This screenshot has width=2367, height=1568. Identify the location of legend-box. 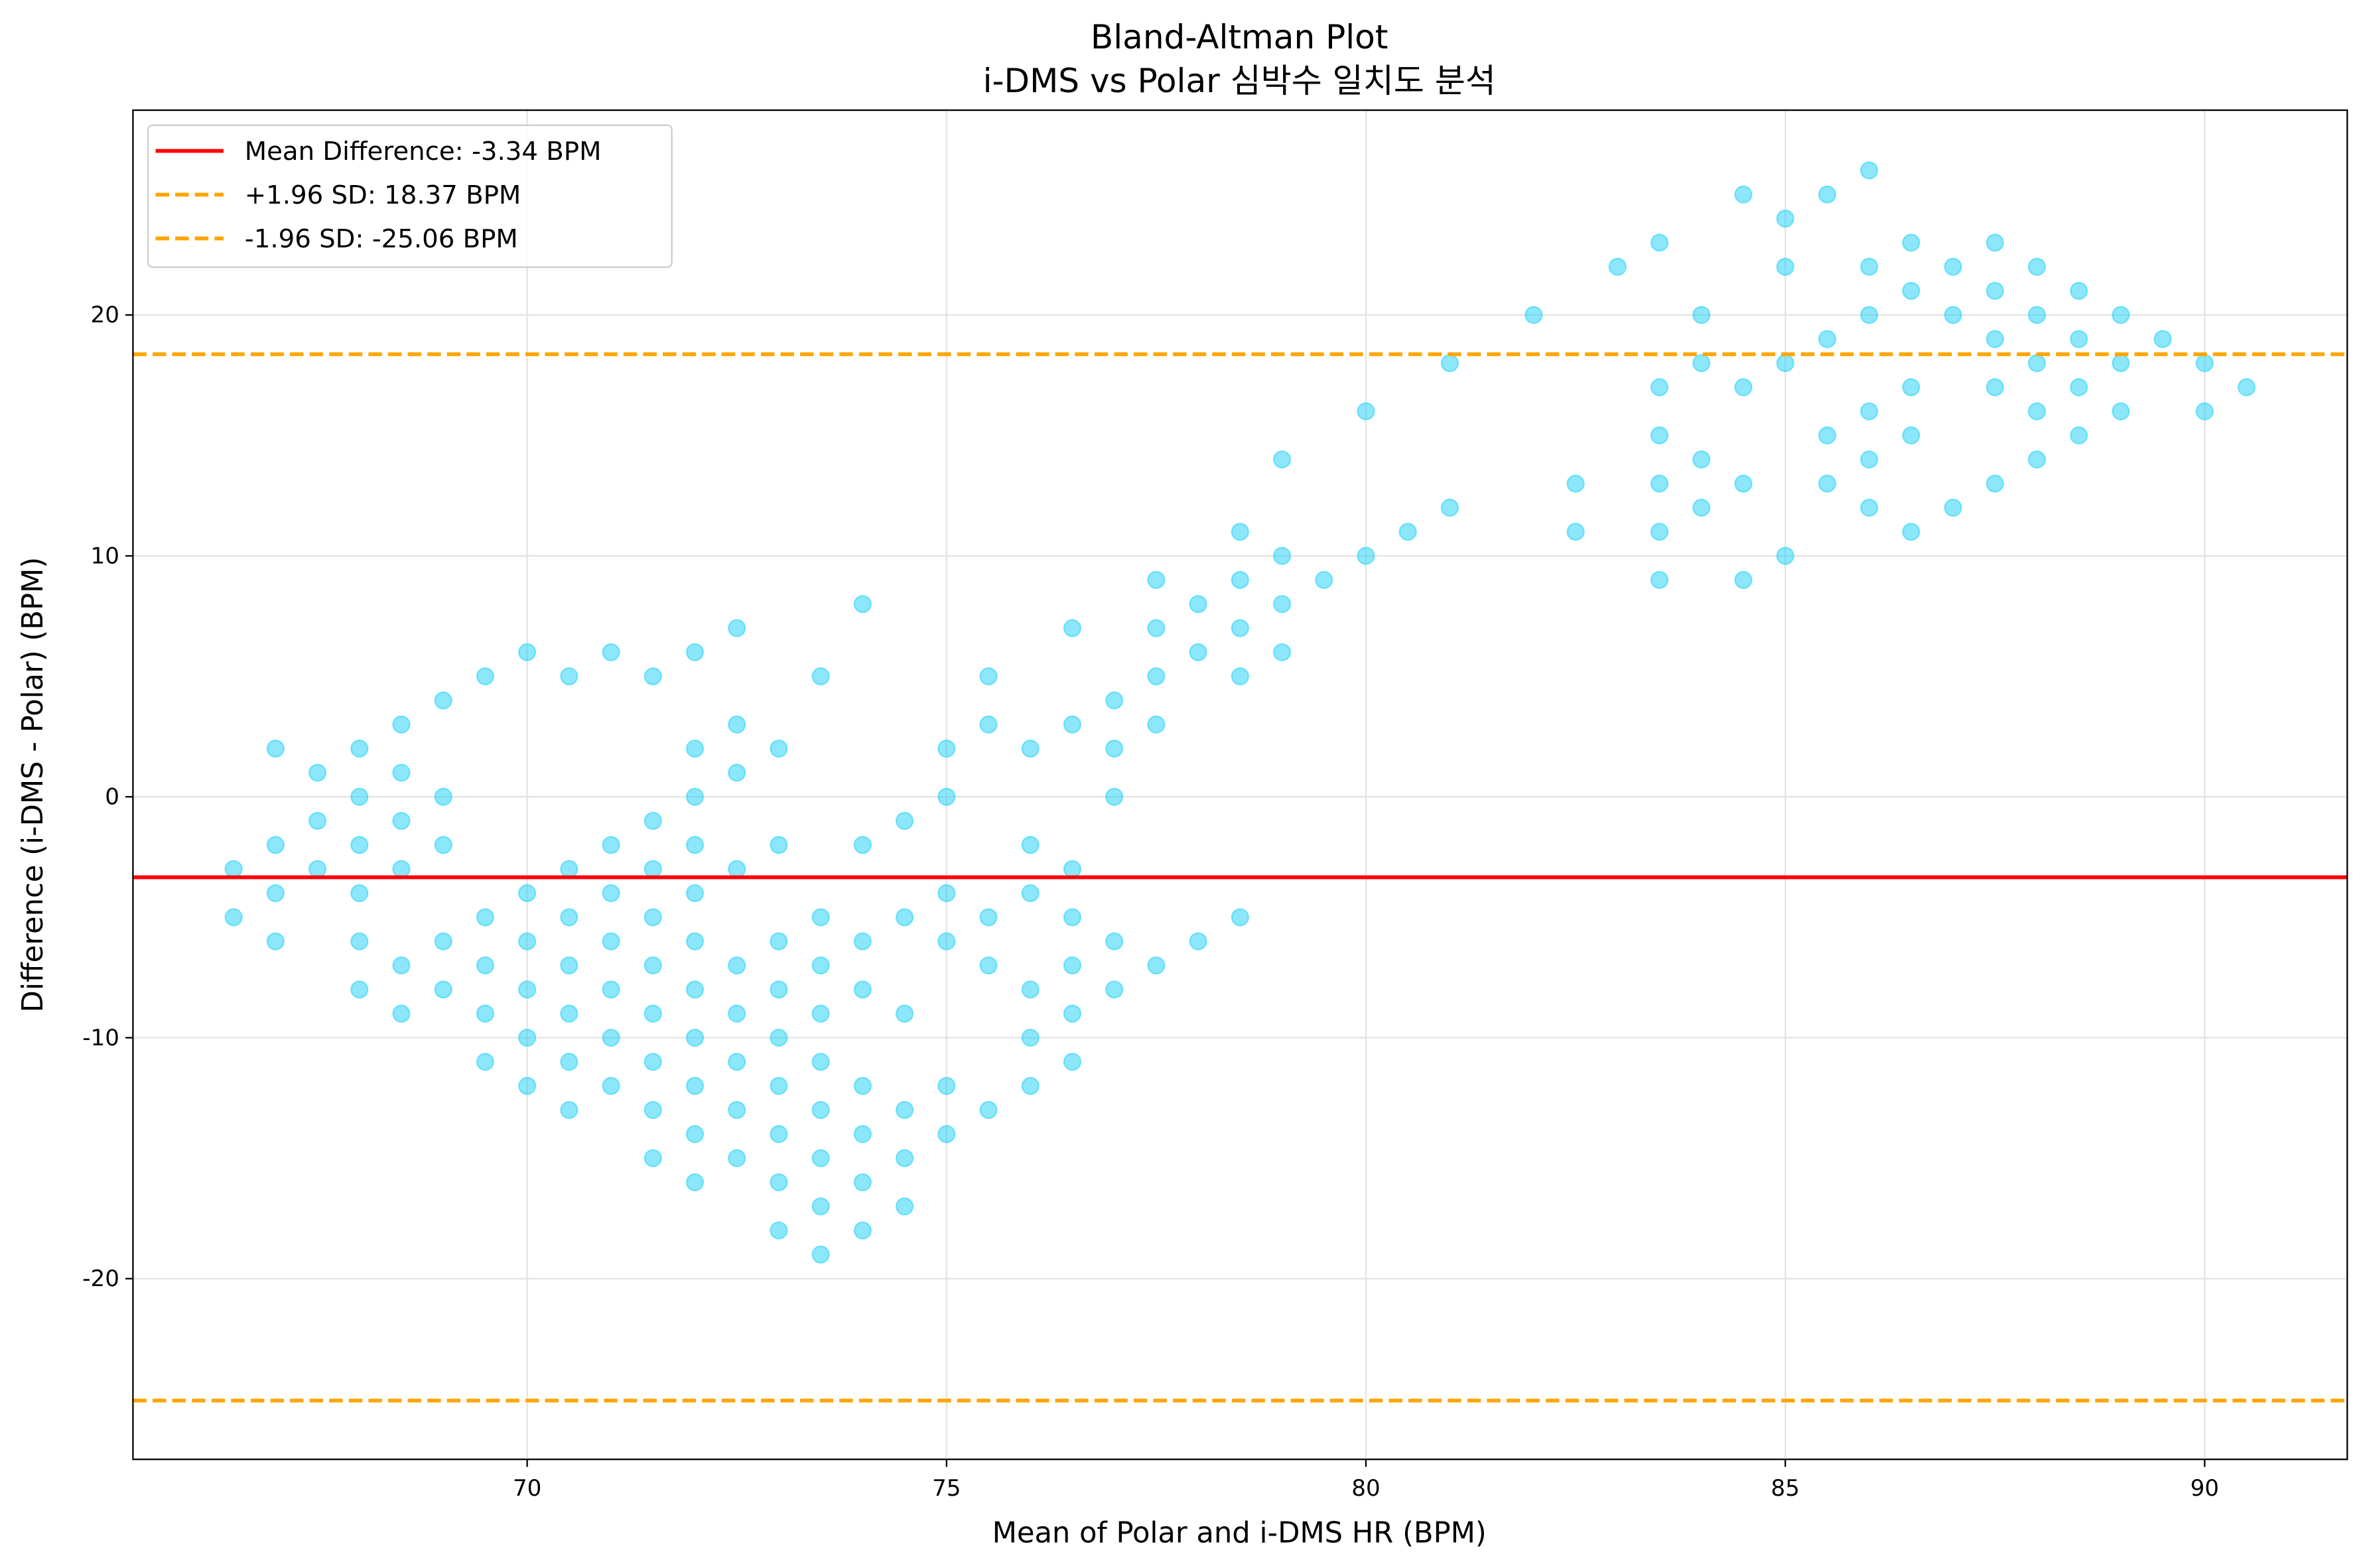
(410, 196).